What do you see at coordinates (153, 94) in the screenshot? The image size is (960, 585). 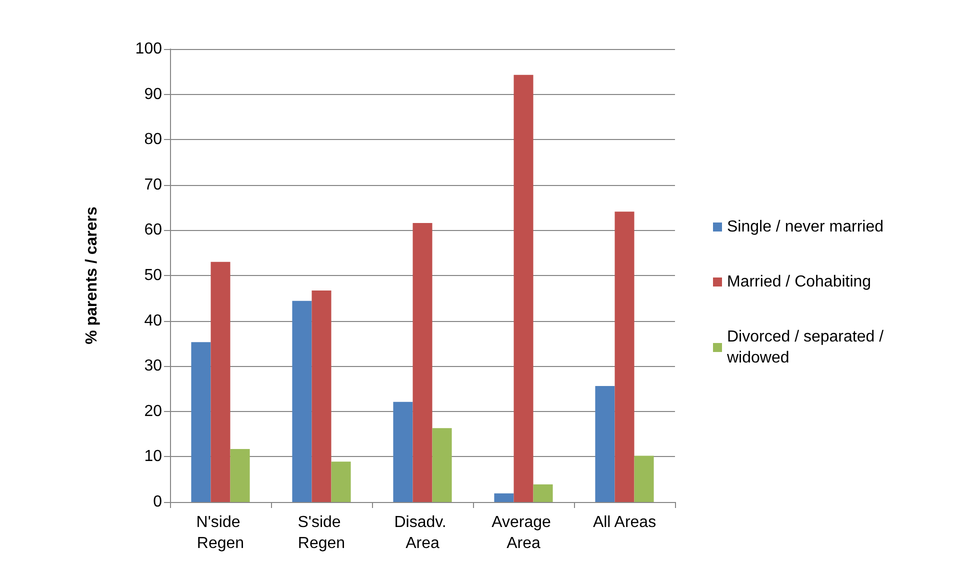 I see `y-tick-label: 90` at bounding box center [153, 94].